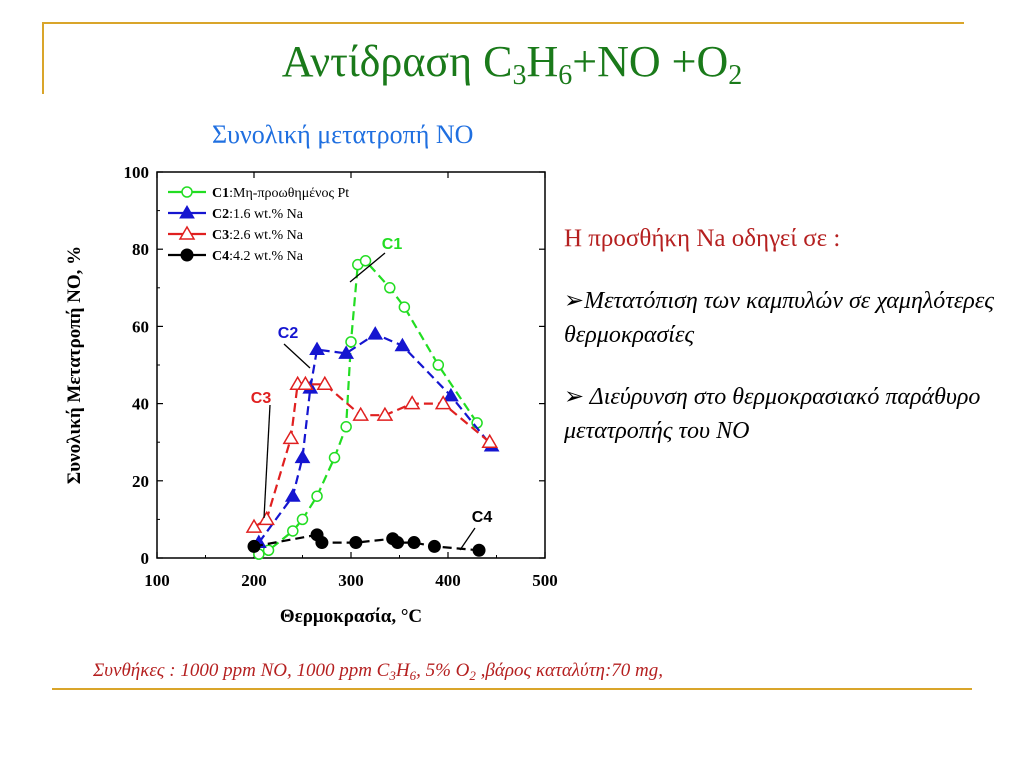  I want to click on callout-leader-c1, so click(367, 267).